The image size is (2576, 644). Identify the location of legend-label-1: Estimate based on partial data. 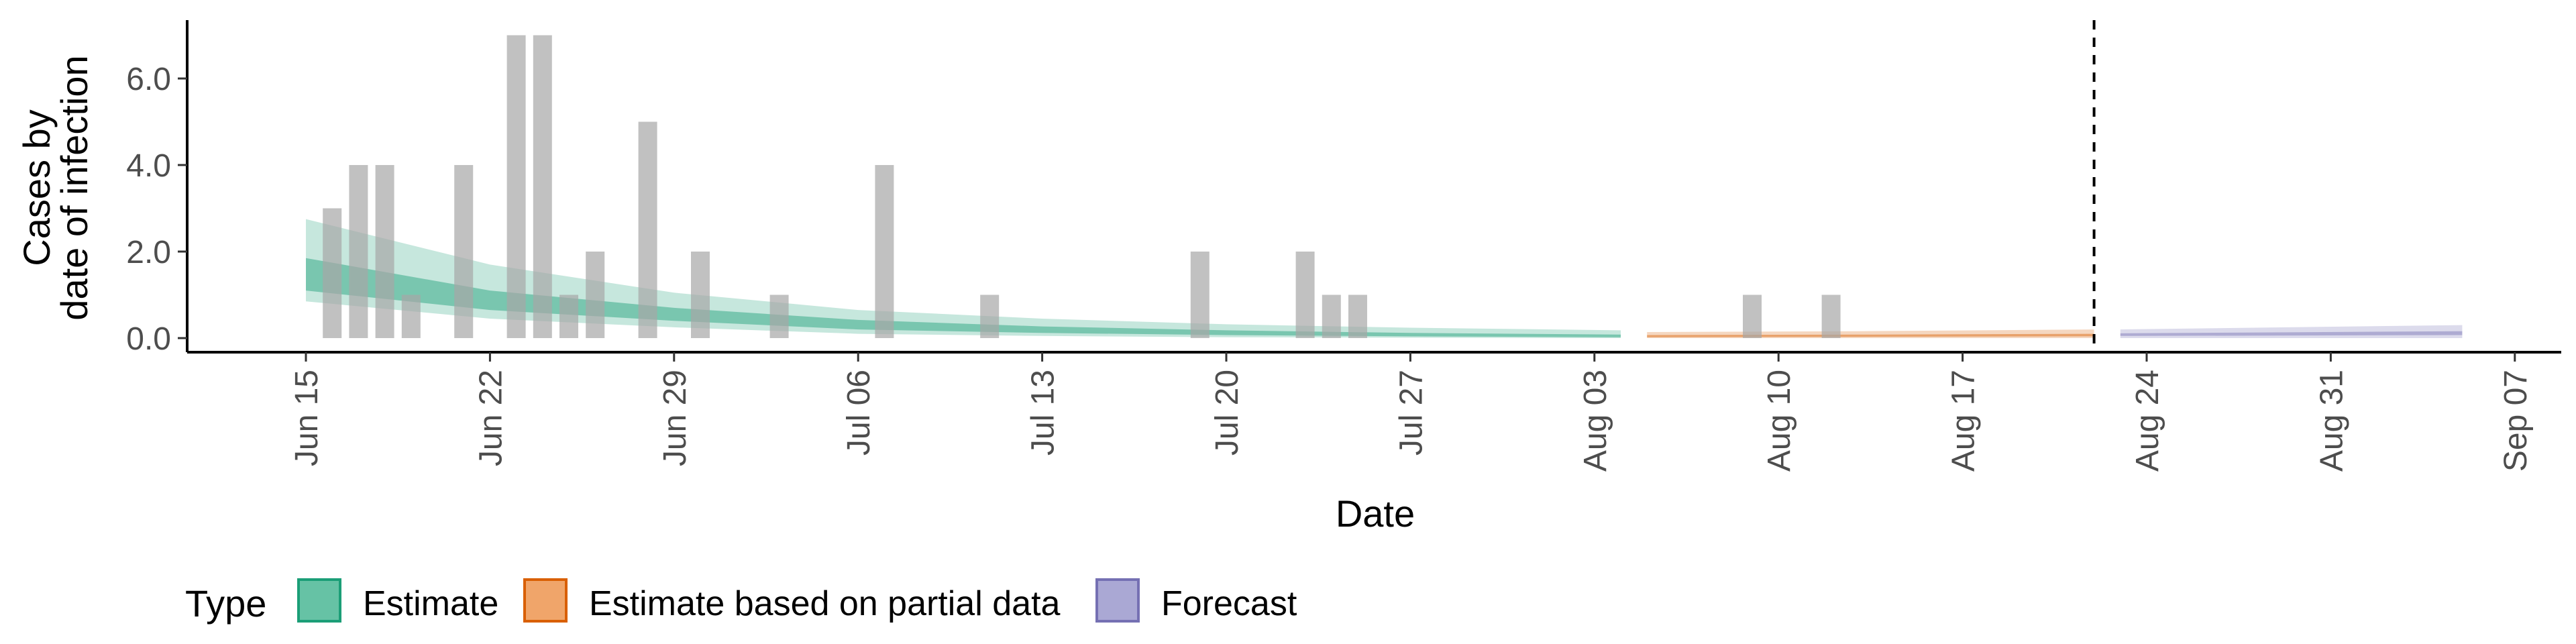
(825, 603).